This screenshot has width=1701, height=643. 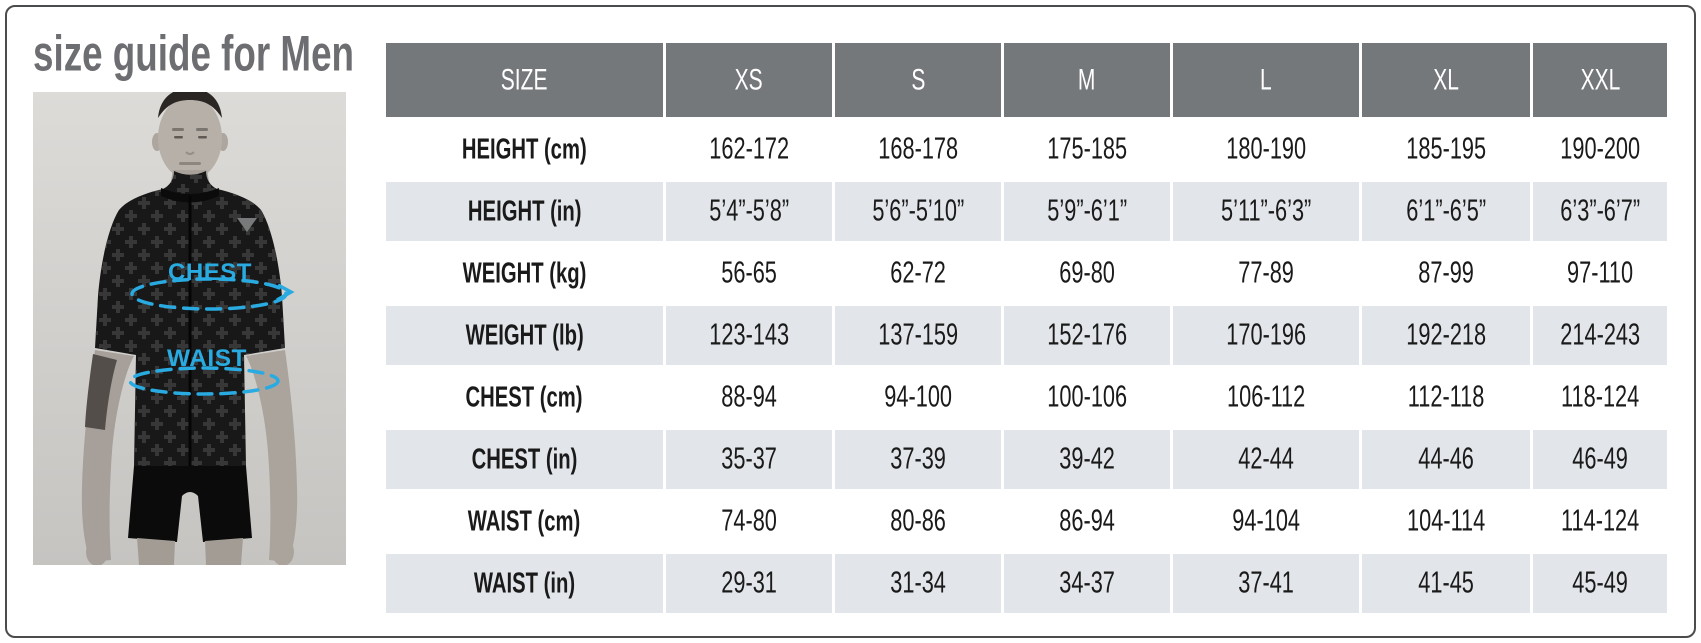 I want to click on size-cell: 29-31, so click(x=749, y=583).